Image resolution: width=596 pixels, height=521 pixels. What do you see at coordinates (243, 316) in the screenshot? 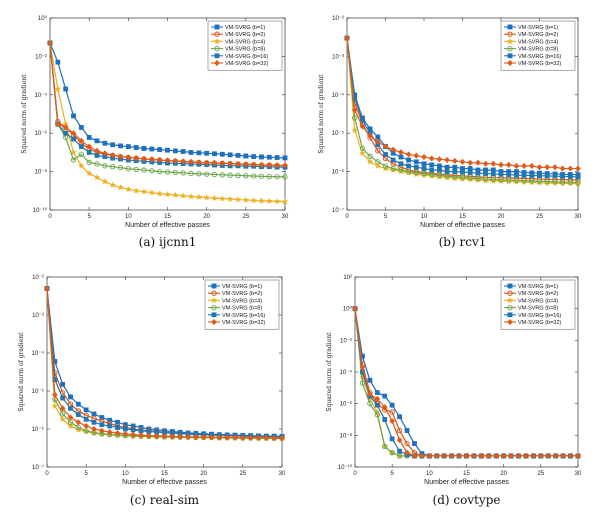
I see `legend-label: VM-SVRG (b=16)` at bounding box center [243, 316].